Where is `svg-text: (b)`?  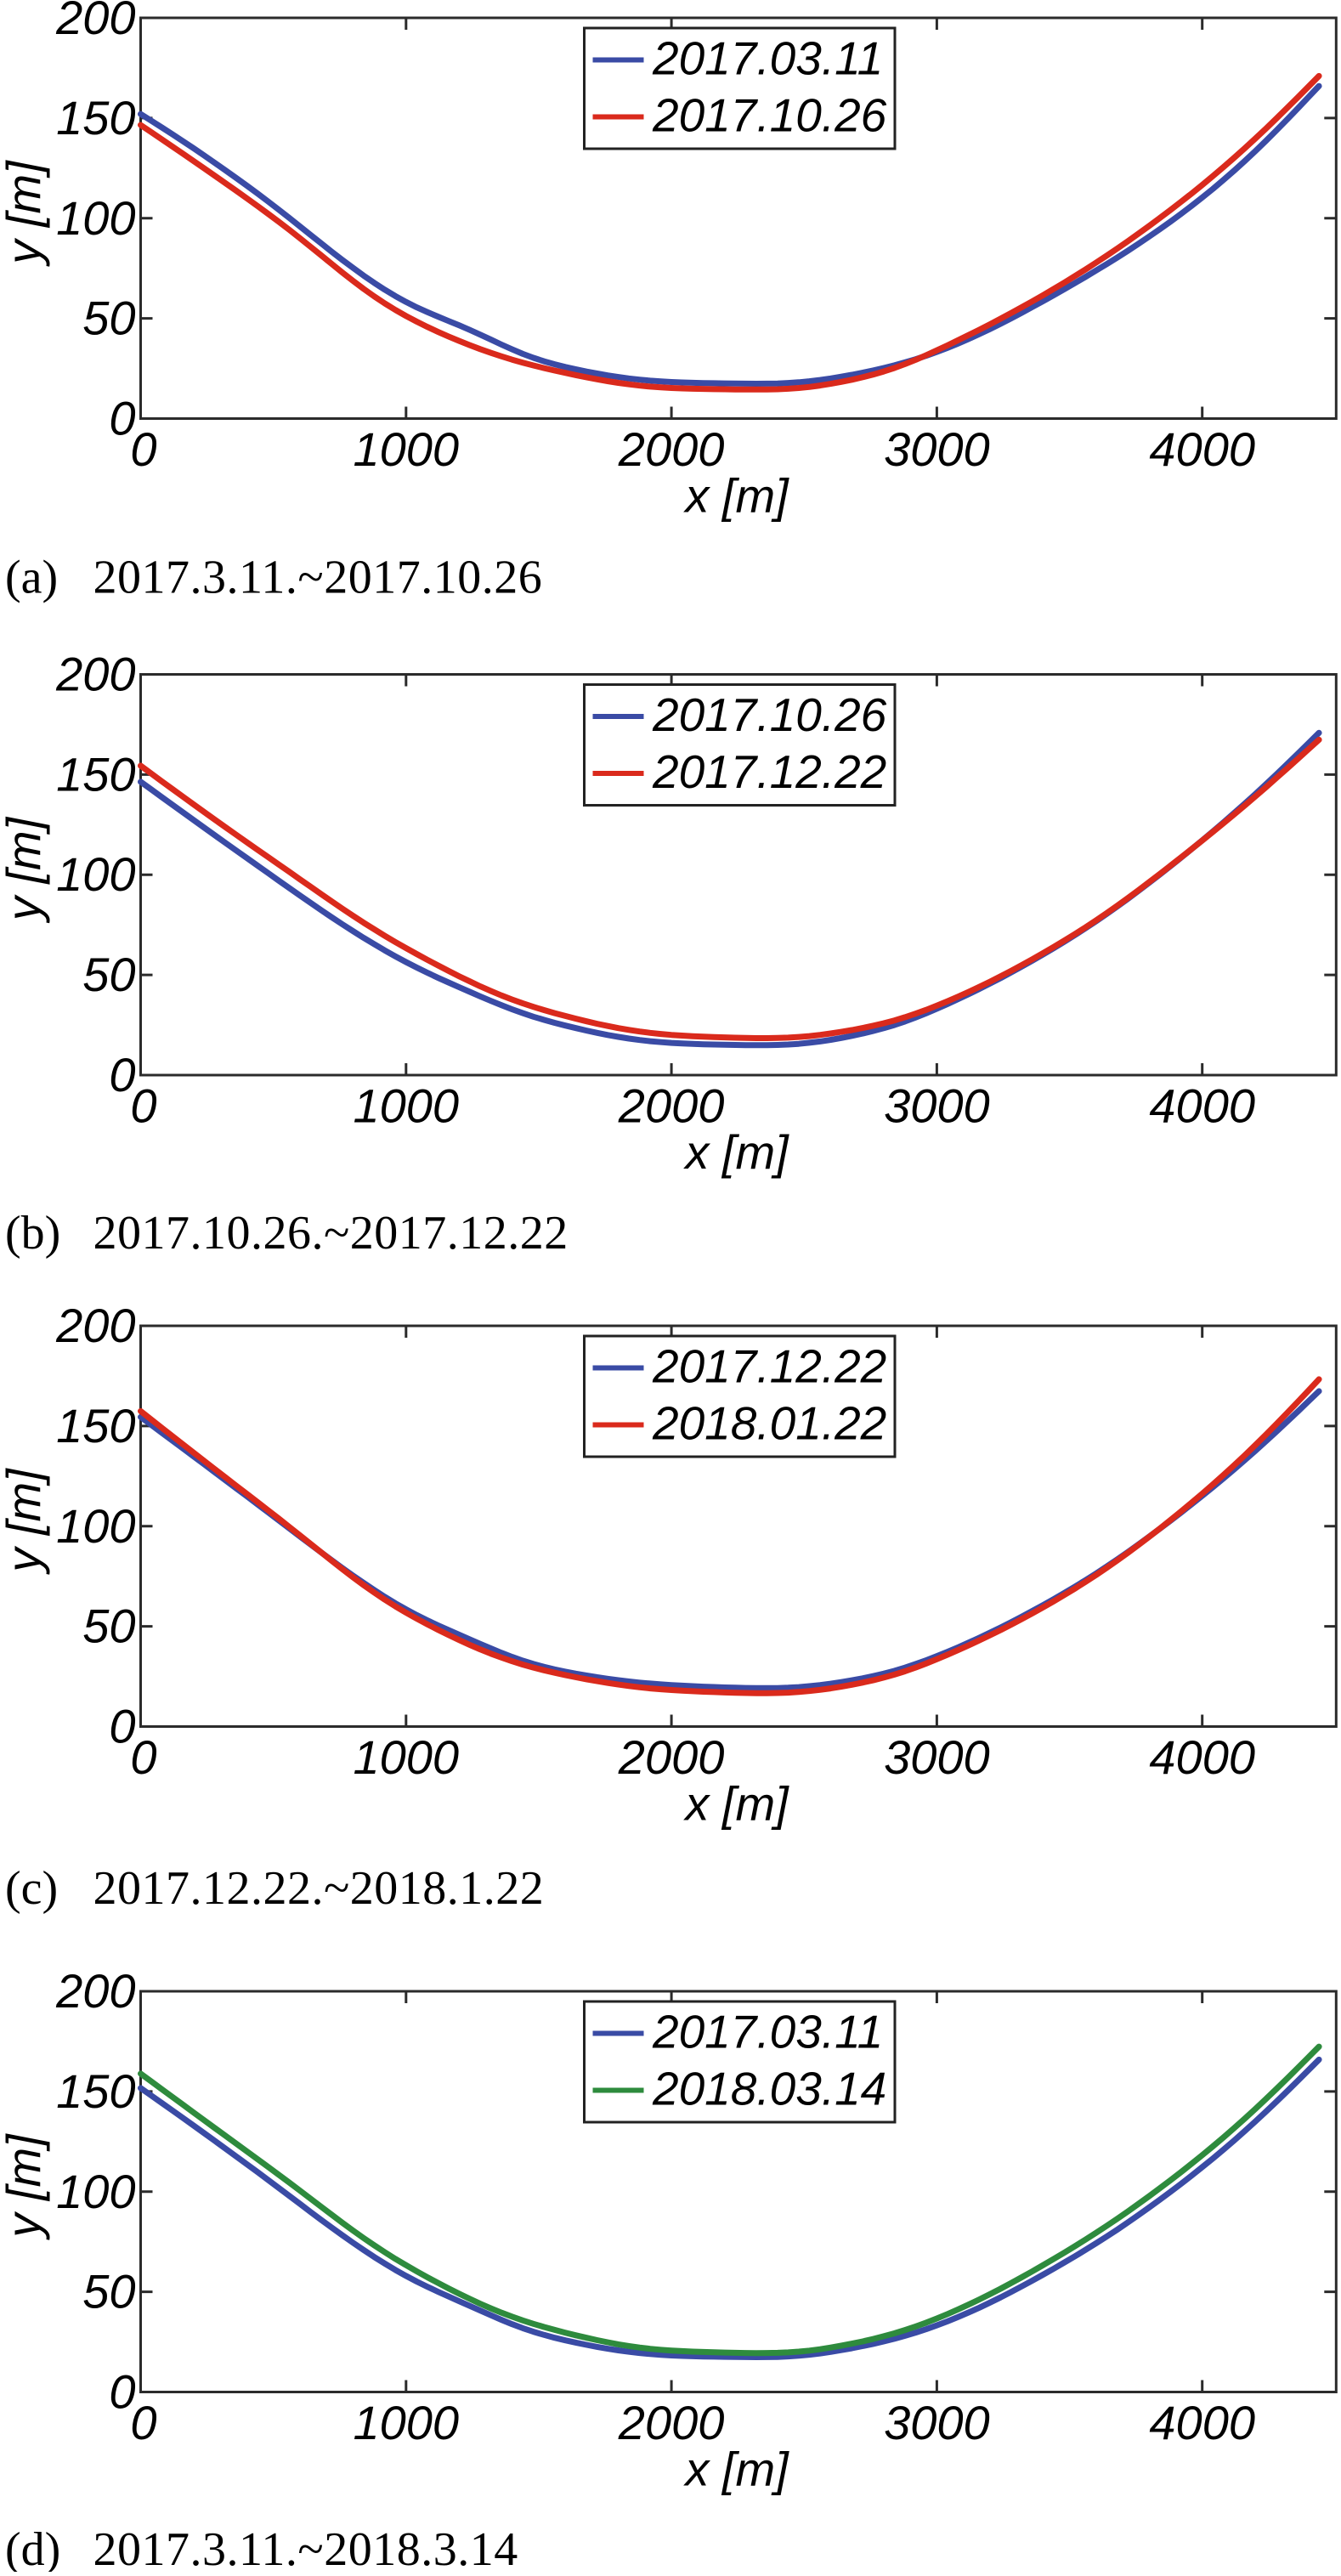 svg-text: (b) is located at coordinates (32, 1233).